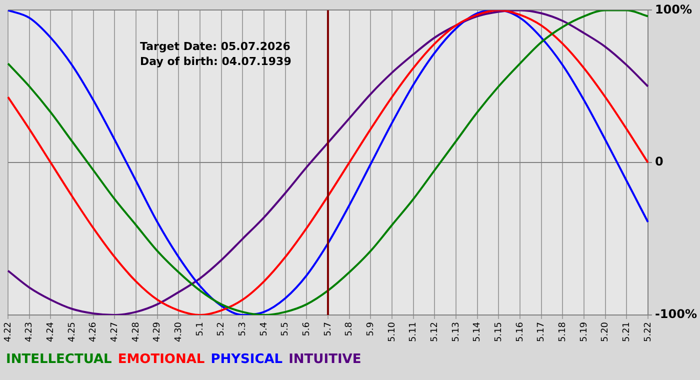 The height and width of the screenshot is (380, 700). I want to click on x-tick-label: 5.6, so click(307, 329).